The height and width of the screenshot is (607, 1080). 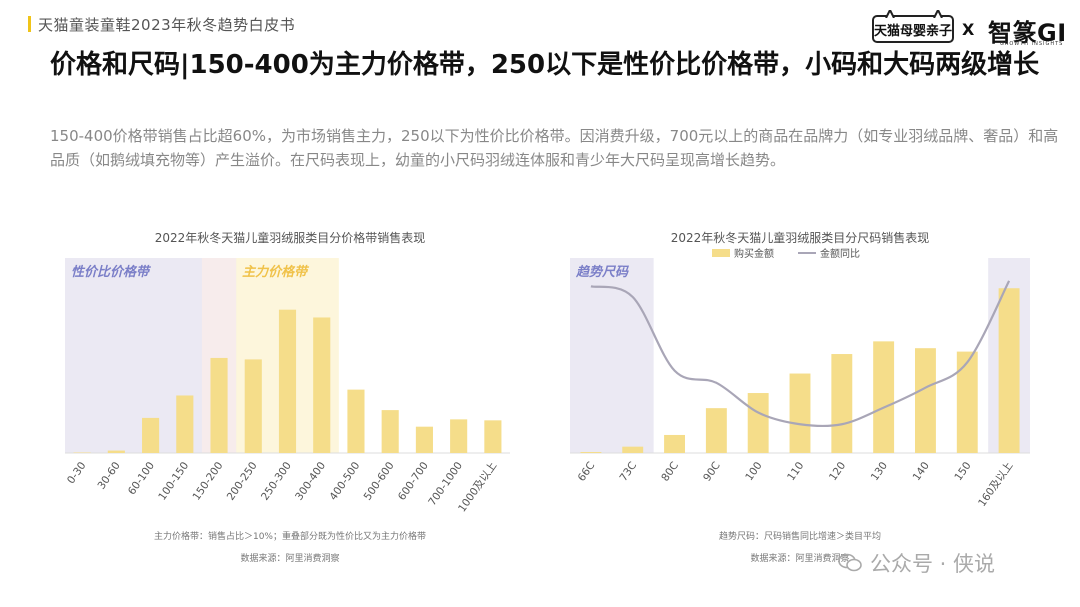 I want to click on tick-label-66C: 66C, so click(x=587, y=472).